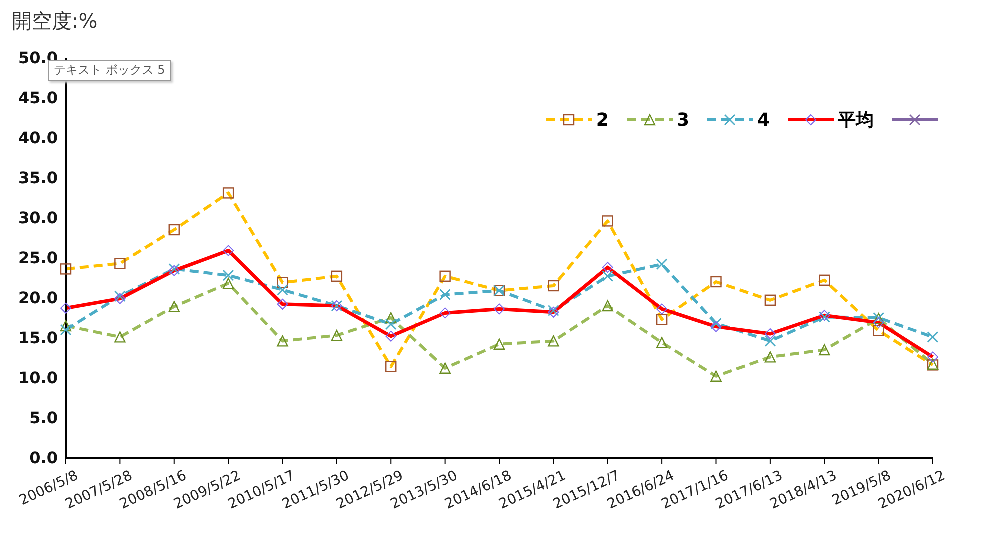 Image resolution: width=987 pixels, height=549 pixels. What do you see at coordinates (38, 298) in the screenshot?
I see `y-tick-label: 20.0` at bounding box center [38, 298].